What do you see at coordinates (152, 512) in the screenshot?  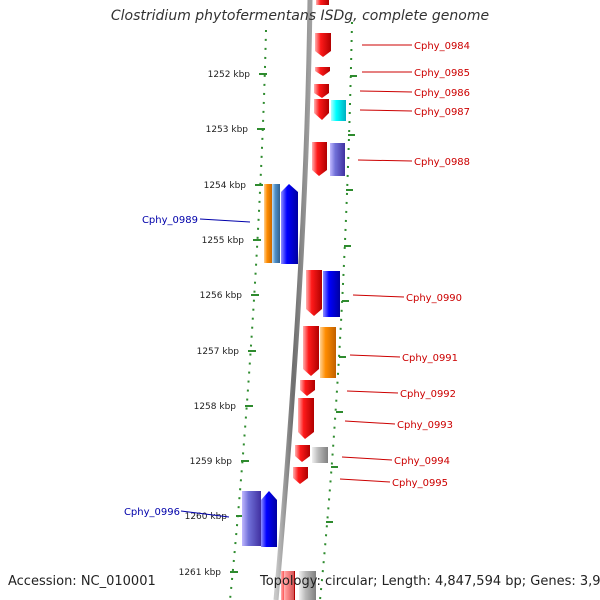 I see `label-cphy-0996: Cphy_0996` at bounding box center [152, 512].